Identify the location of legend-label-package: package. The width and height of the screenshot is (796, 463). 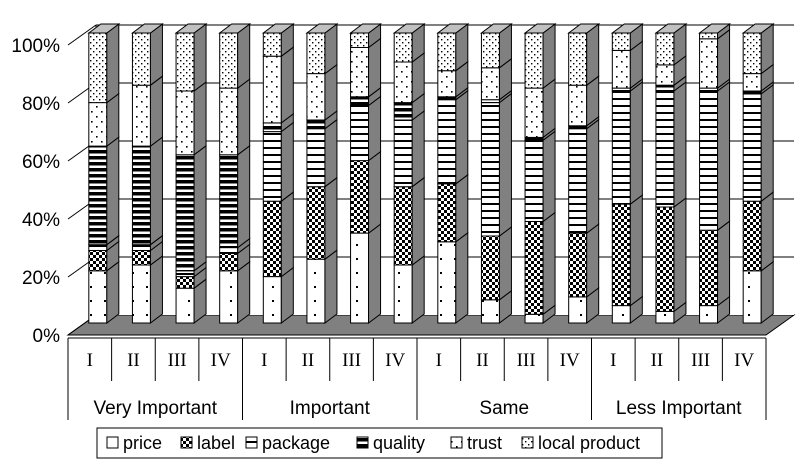
(296, 443).